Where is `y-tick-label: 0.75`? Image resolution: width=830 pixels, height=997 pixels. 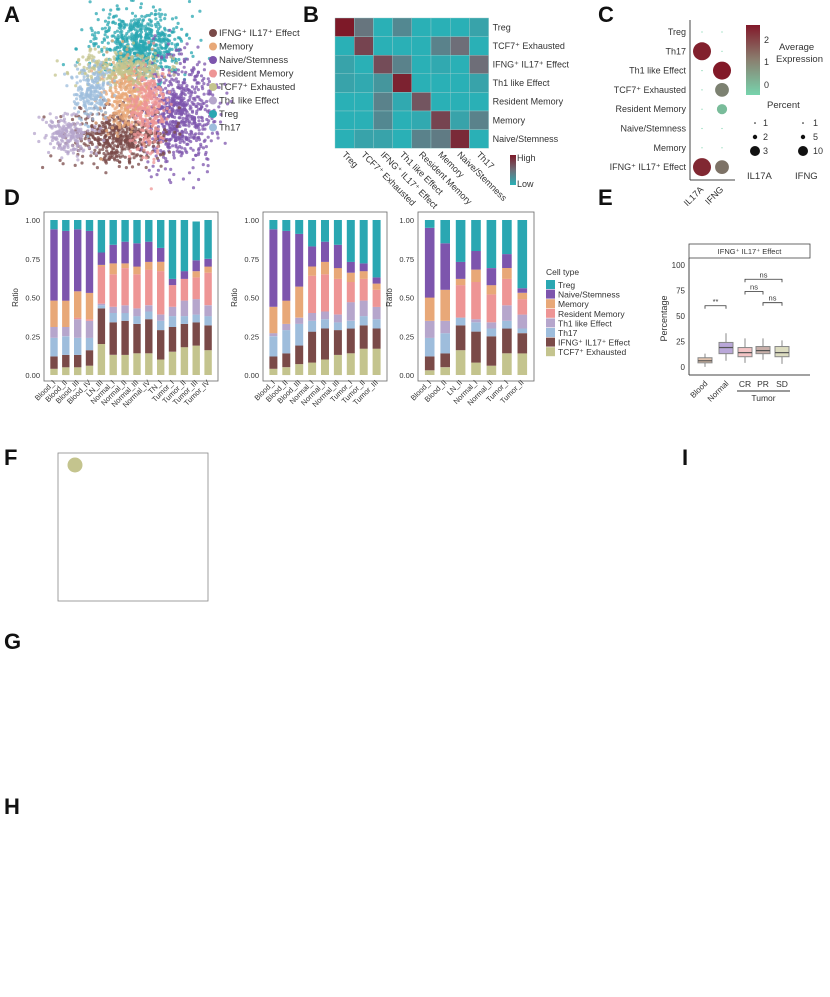 y-tick-label: 0.75 is located at coordinates (32, 259).